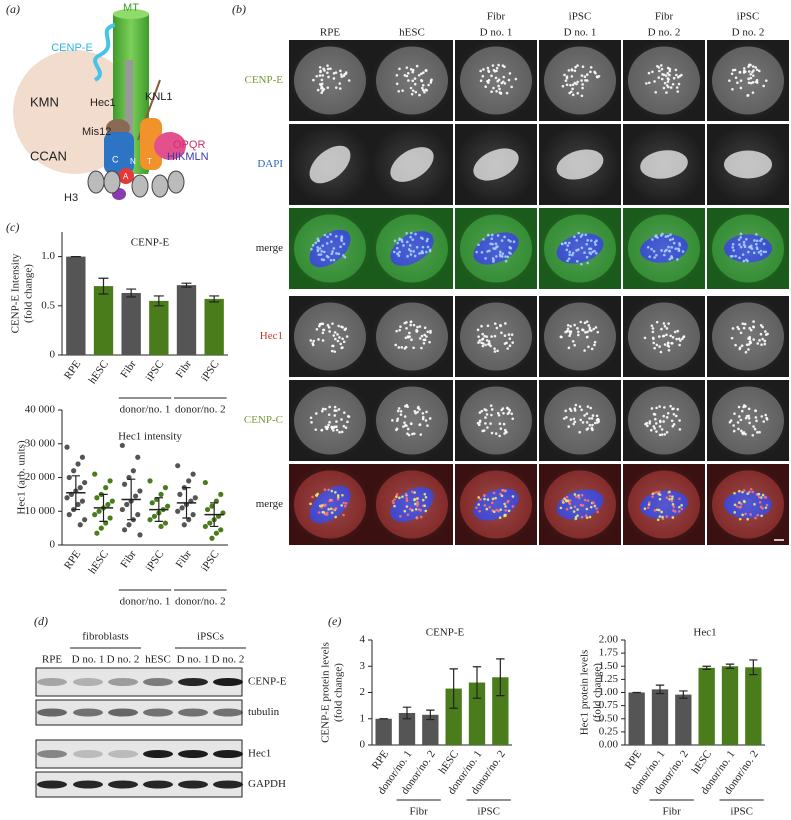  What do you see at coordinates (418, 812) in the screenshot?
I see `group-label: Fibr` at bounding box center [418, 812].